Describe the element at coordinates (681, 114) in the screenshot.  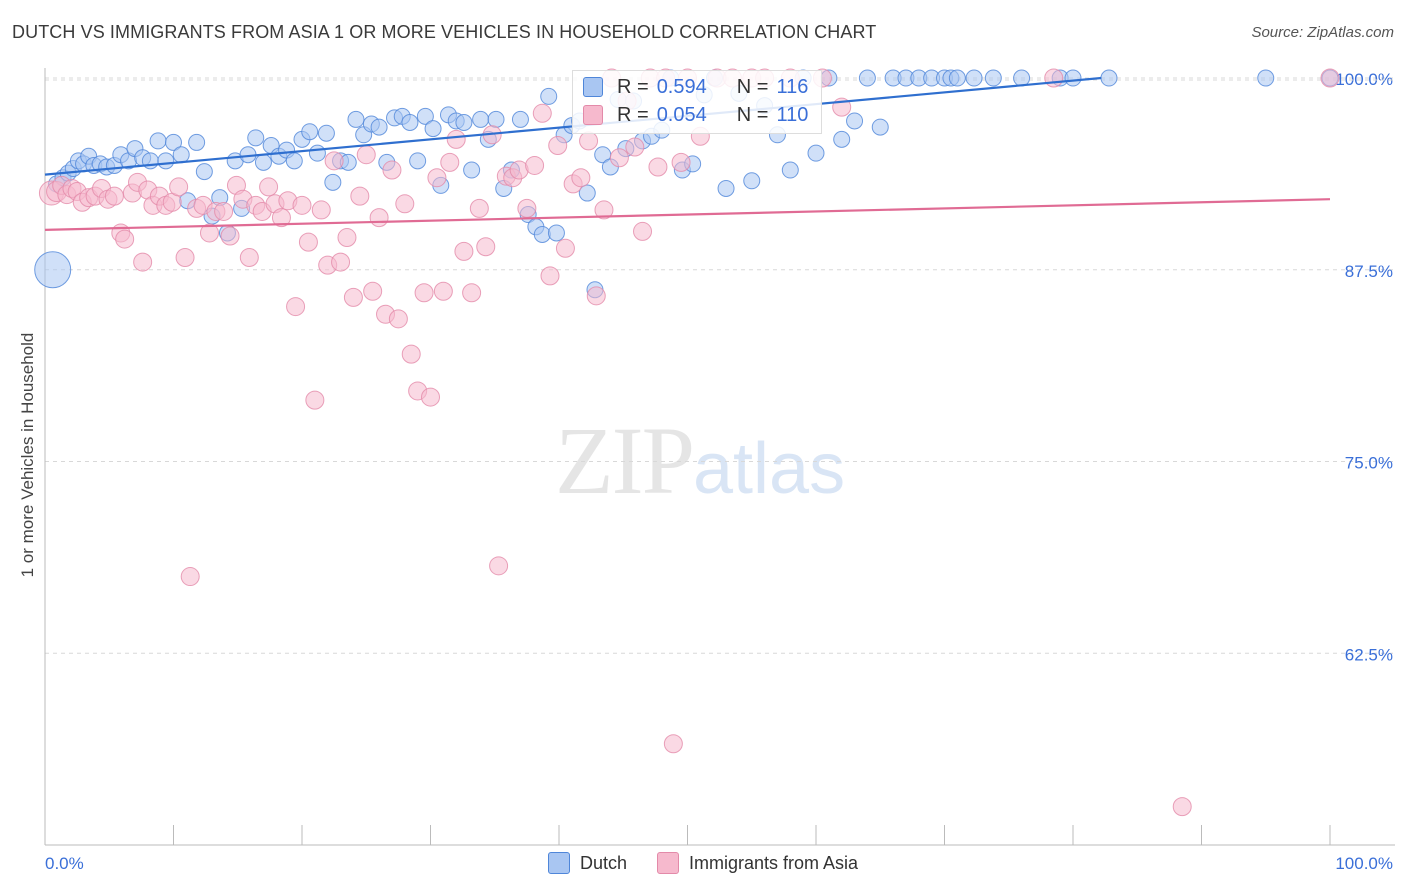
I see `asia-r-value: 0.054` at that location.